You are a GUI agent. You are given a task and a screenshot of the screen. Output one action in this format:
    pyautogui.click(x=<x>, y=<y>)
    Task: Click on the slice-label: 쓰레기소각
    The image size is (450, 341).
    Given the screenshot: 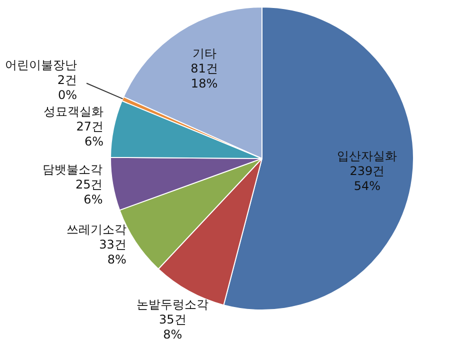 What is the action you would take?
    pyautogui.click(x=96, y=229)
    